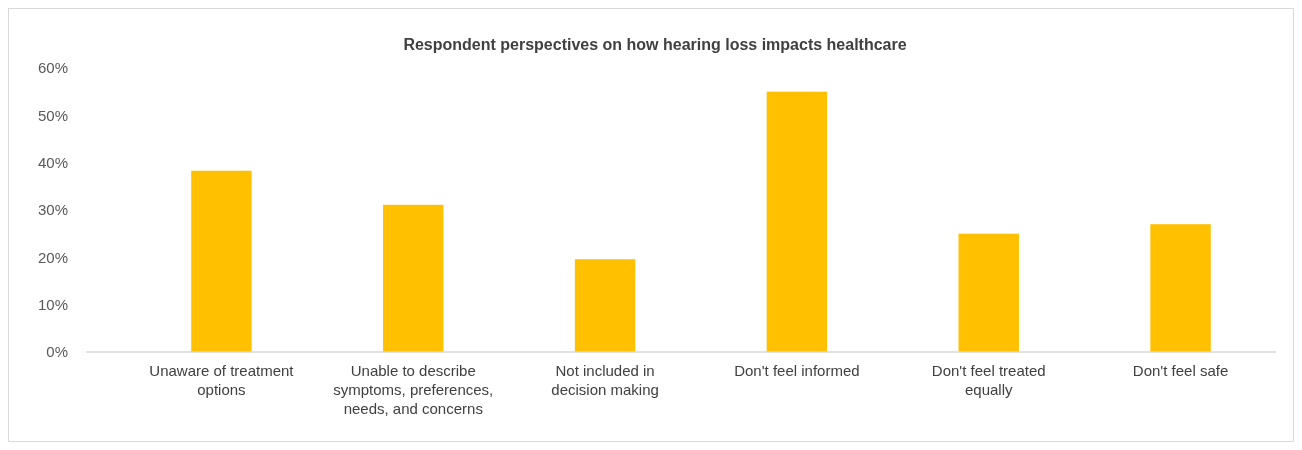 The height and width of the screenshot is (450, 1302). I want to click on x-tick-label: Unable to describe symptoms, preferences, needs, and concerns, so click(413, 389).